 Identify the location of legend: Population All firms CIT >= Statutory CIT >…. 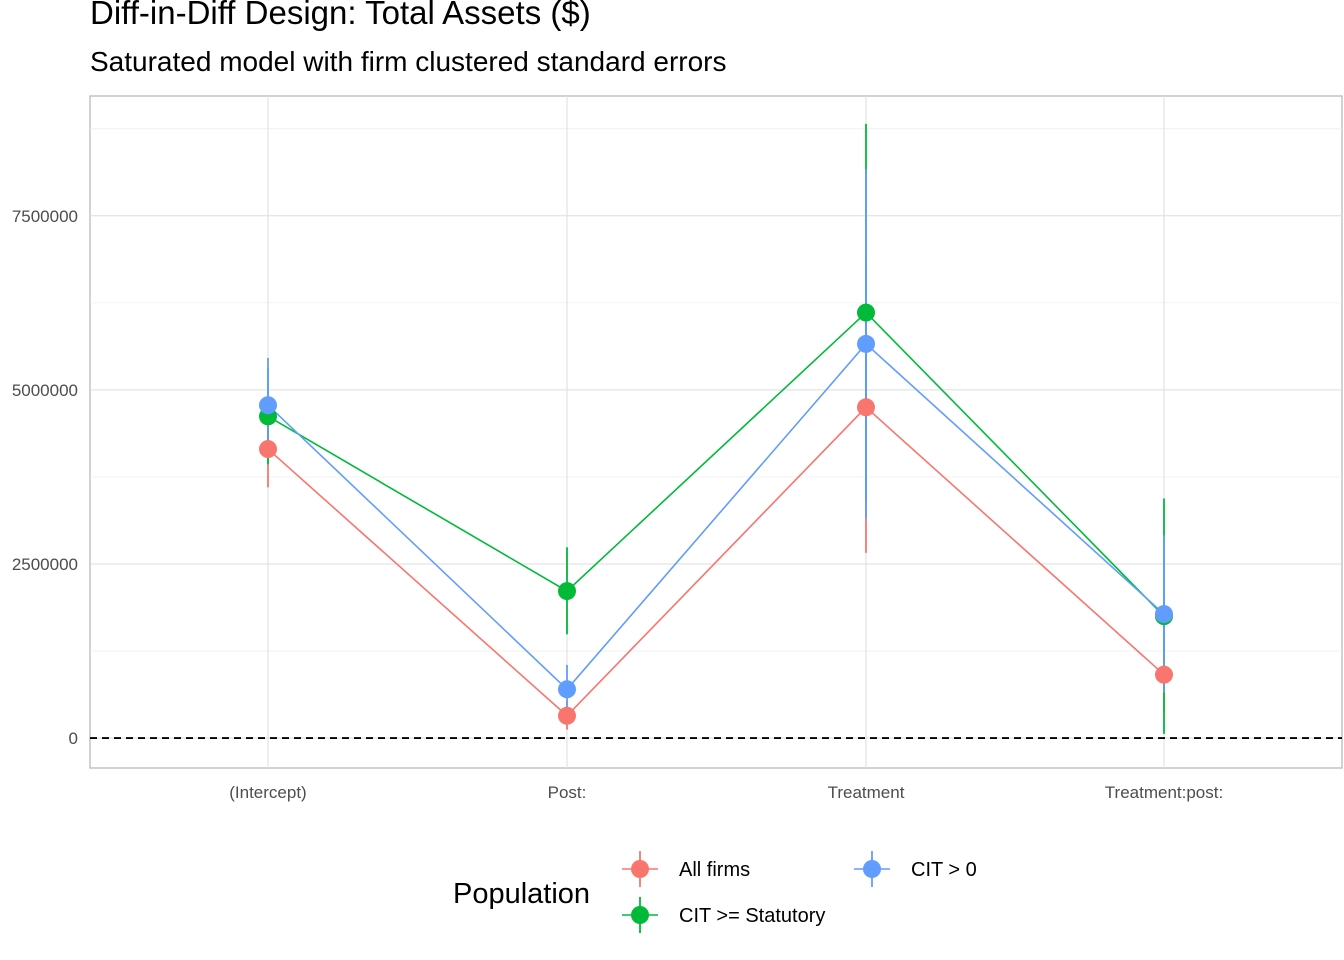
(715, 892).